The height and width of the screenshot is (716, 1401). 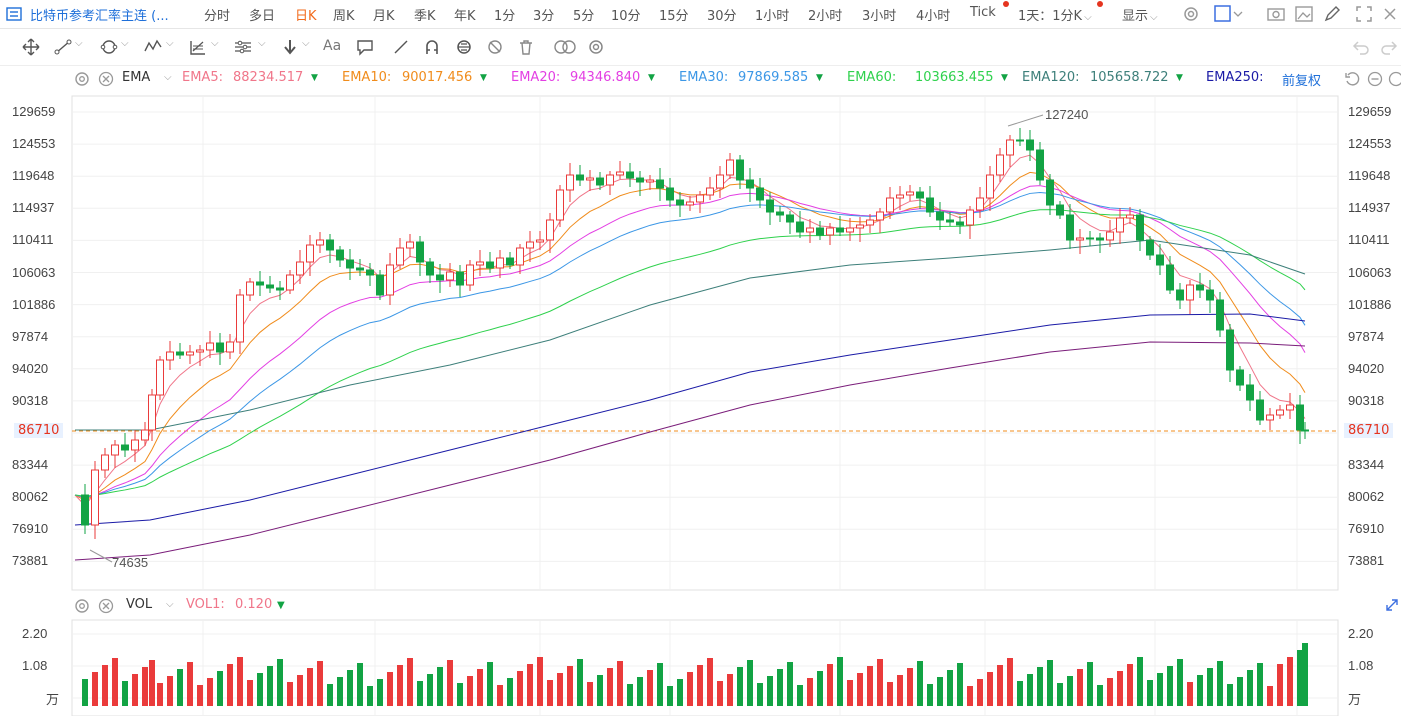 What do you see at coordinates (384, 16) in the screenshot?
I see `tab-period-4: 月K` at bounding box center [384, 16].